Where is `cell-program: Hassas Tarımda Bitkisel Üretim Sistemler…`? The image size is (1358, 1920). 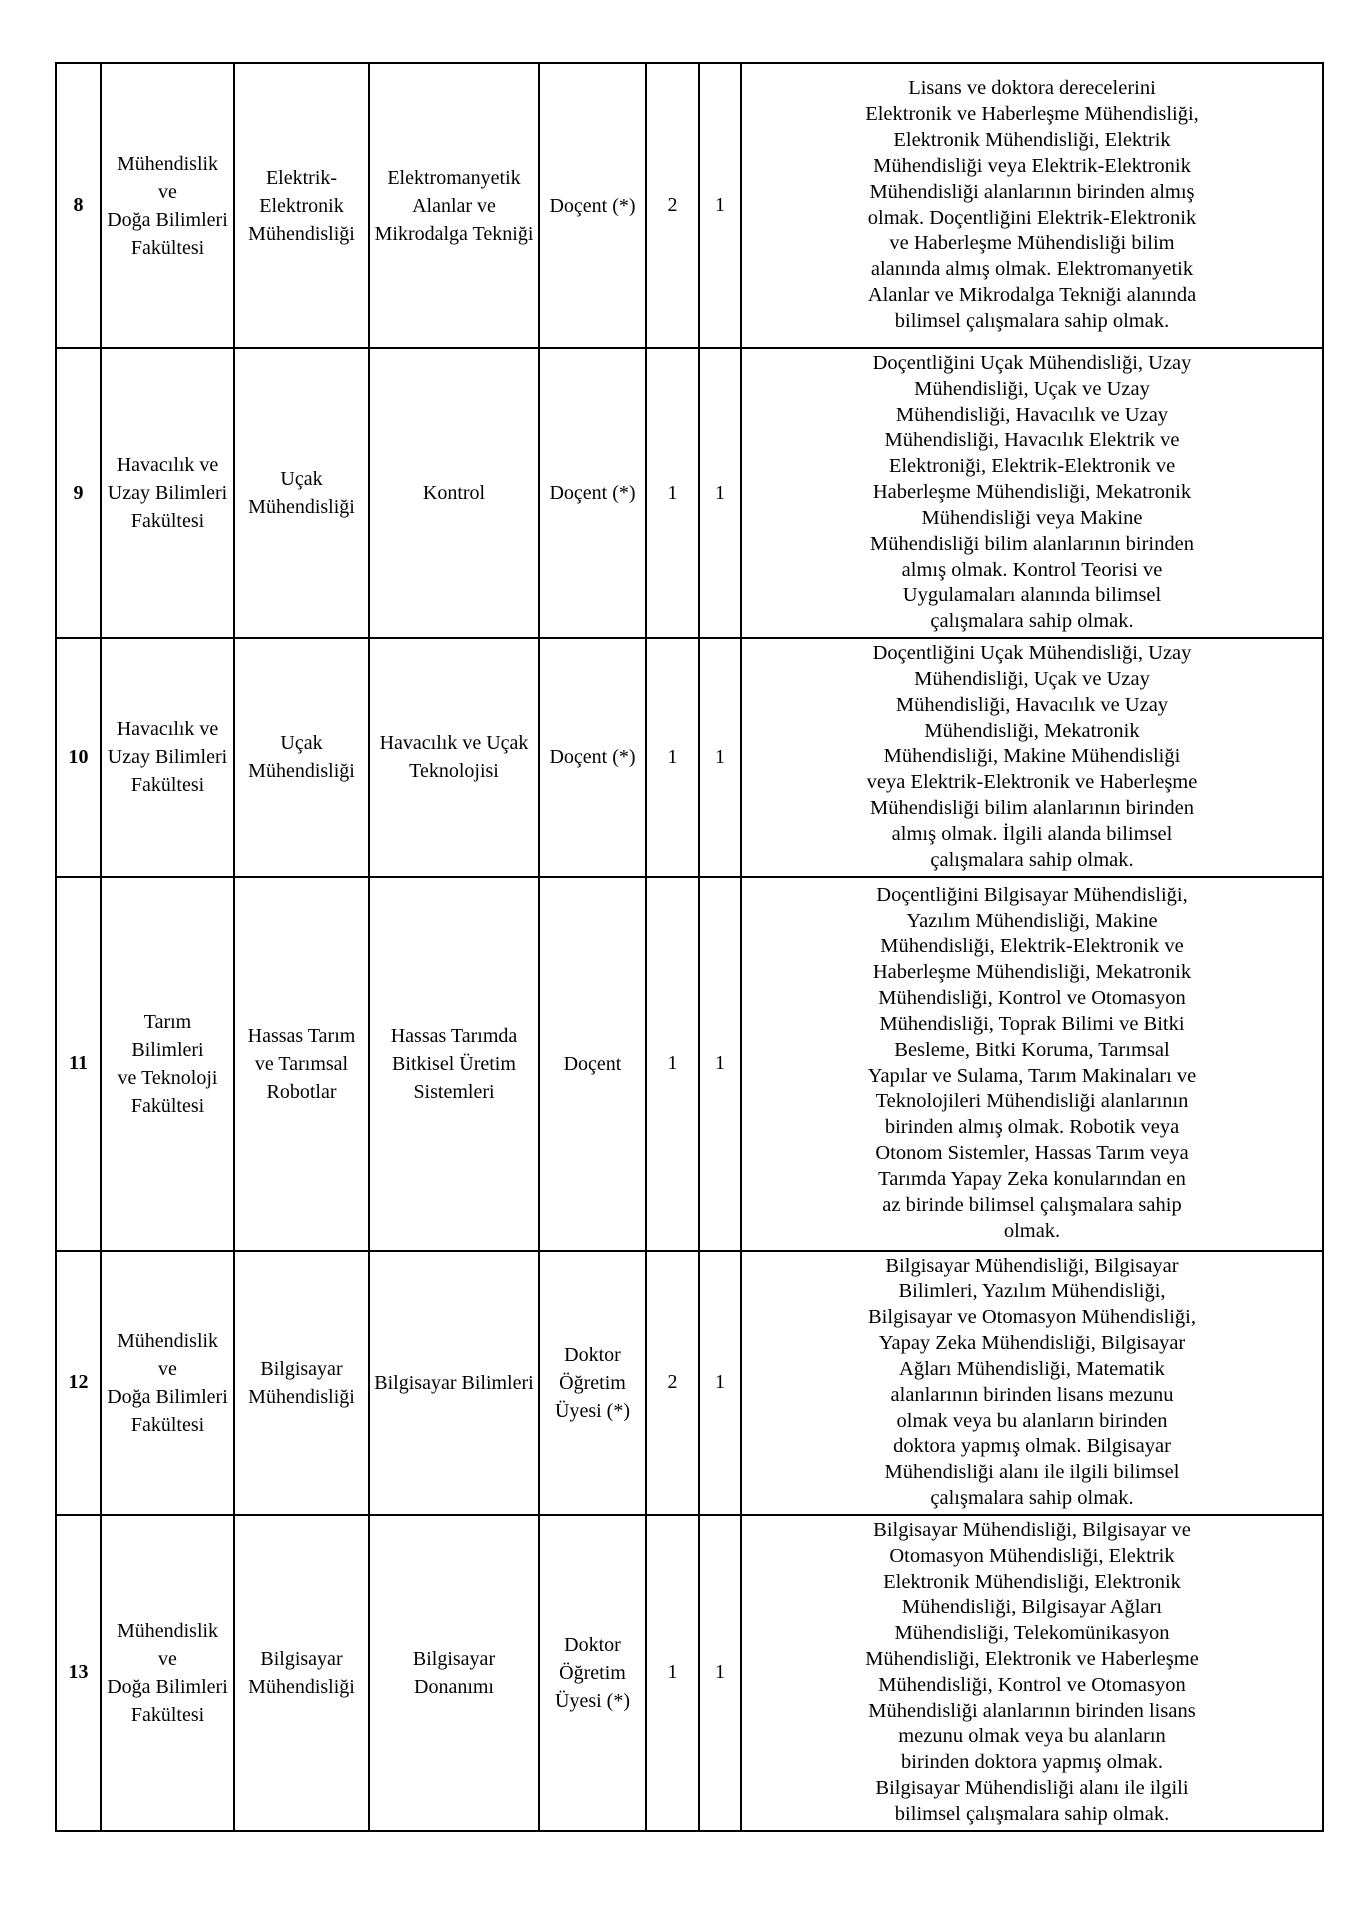 cell-program: Hassas Tarımda Bitkisel Üretim Sistemler… is located at coordinates (454, 1063).